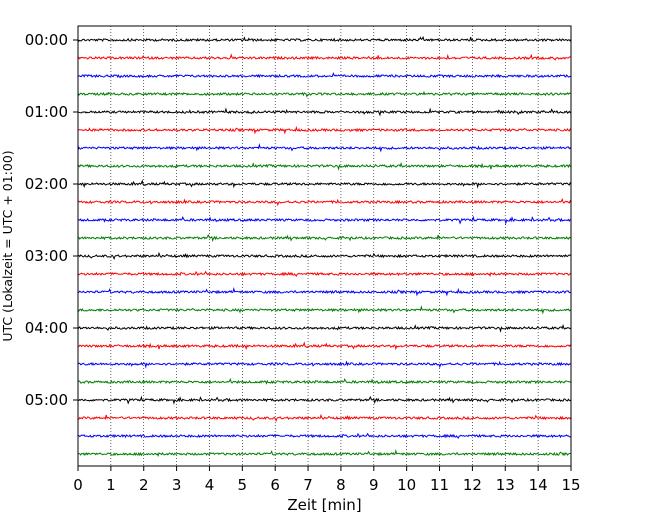 The width and height of the screenshot is (650, 524). What do you see at coordinates (570, 485) in the screenshot?
I see `x-tick-label: 15` at bounding box center [570, 485].